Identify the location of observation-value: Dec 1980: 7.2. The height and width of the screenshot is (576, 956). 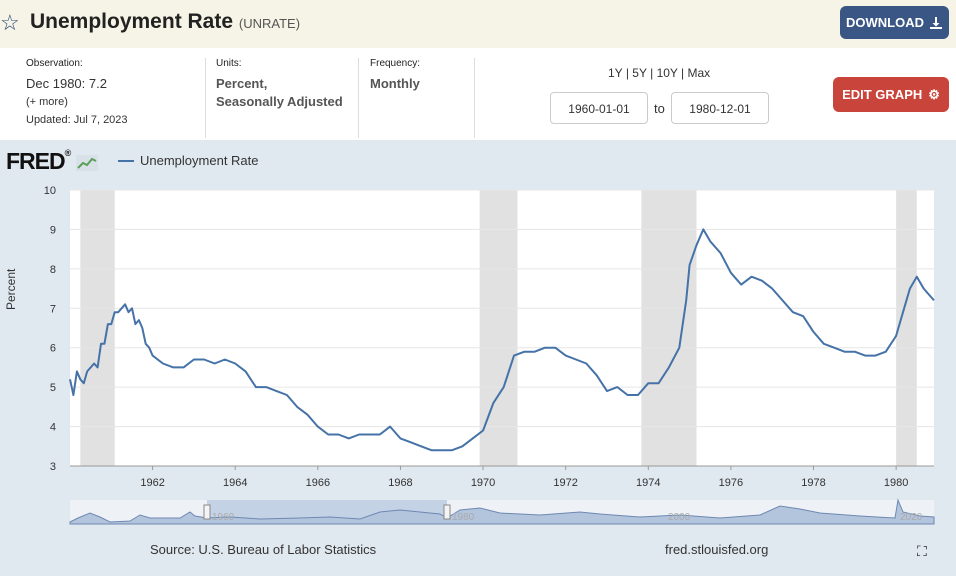
(66, 83).